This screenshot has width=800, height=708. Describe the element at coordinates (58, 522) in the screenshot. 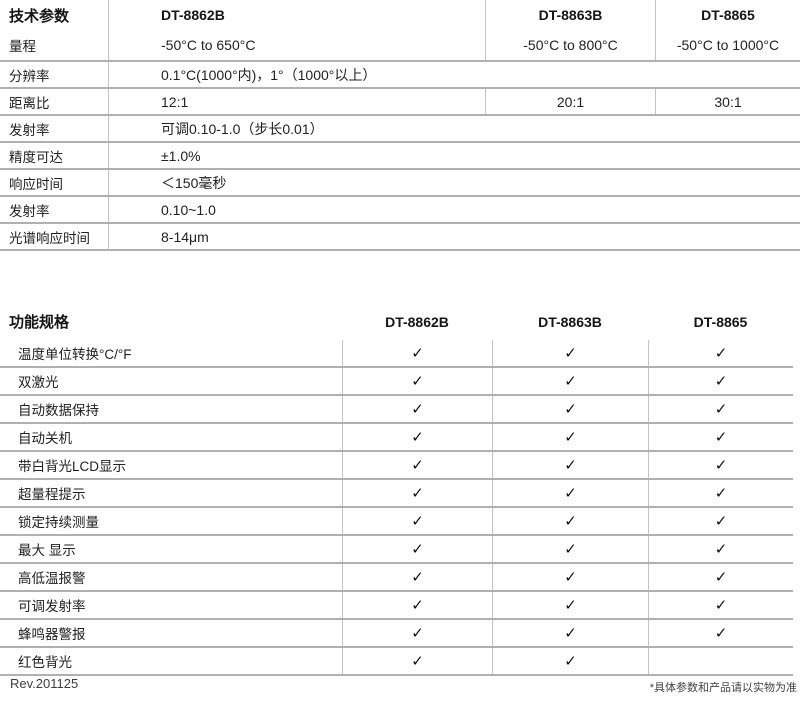

I see `feature-label: 锁定持续测量` at that location.